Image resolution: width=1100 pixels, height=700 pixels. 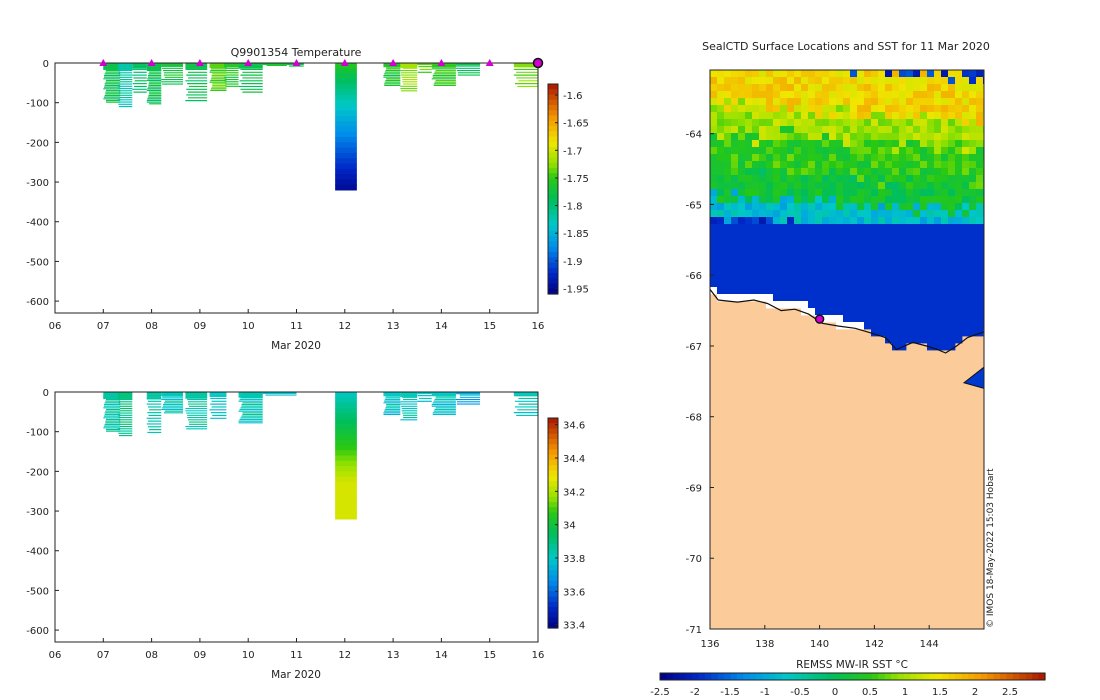 I want to click on salinity-colorbar-tick-label: 33.6, so click(x=574, y=592).